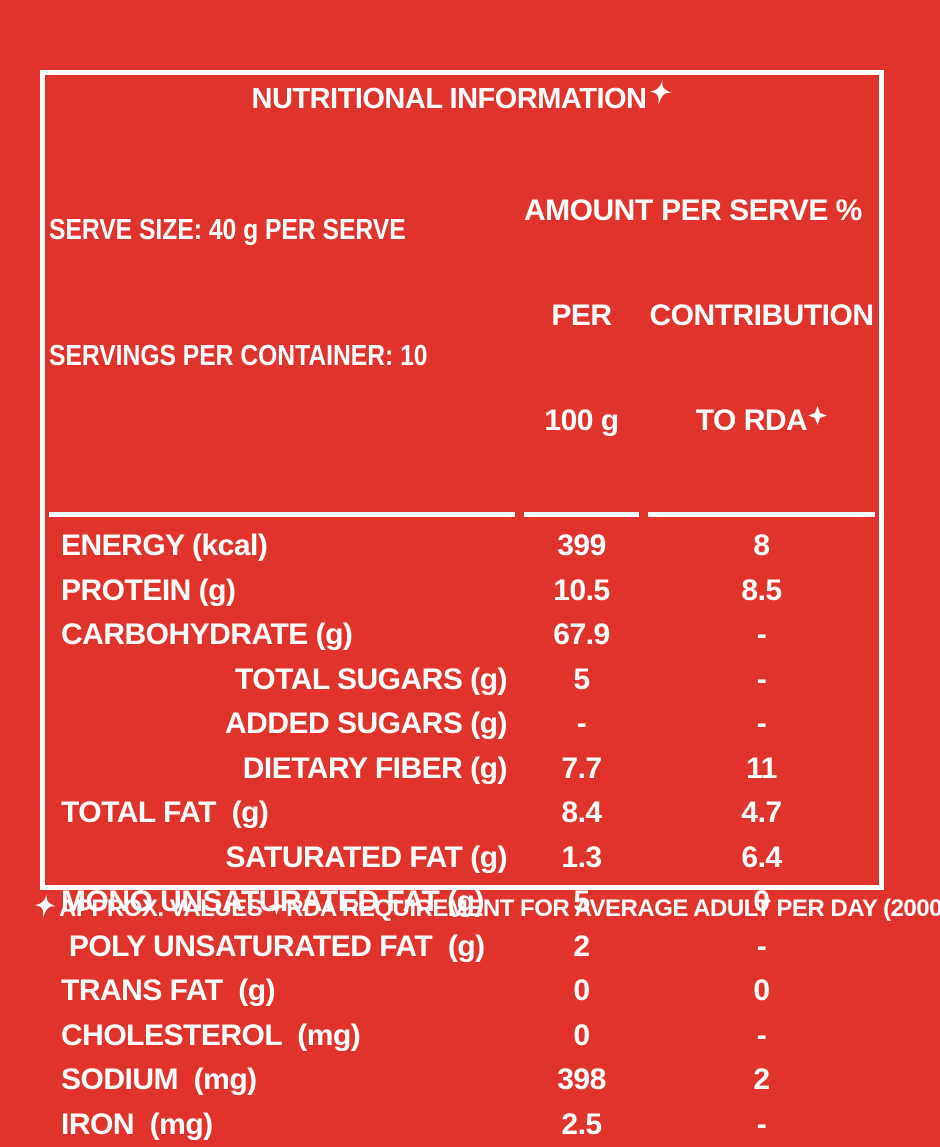 This screenshot has height=1147, width=940. I want to click on table-row: POLY UNSATURATED FAT (g) 2 -, so click(462, 947).